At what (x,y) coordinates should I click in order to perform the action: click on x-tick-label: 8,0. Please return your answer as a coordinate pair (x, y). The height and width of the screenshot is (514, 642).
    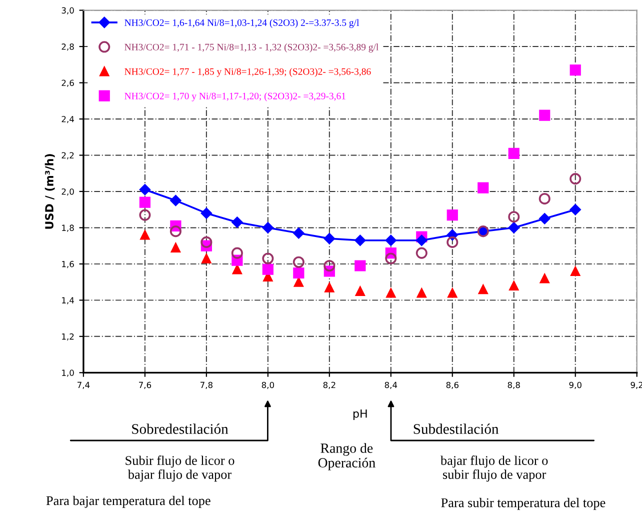
    Looking at the image, I should click on (268, 385).